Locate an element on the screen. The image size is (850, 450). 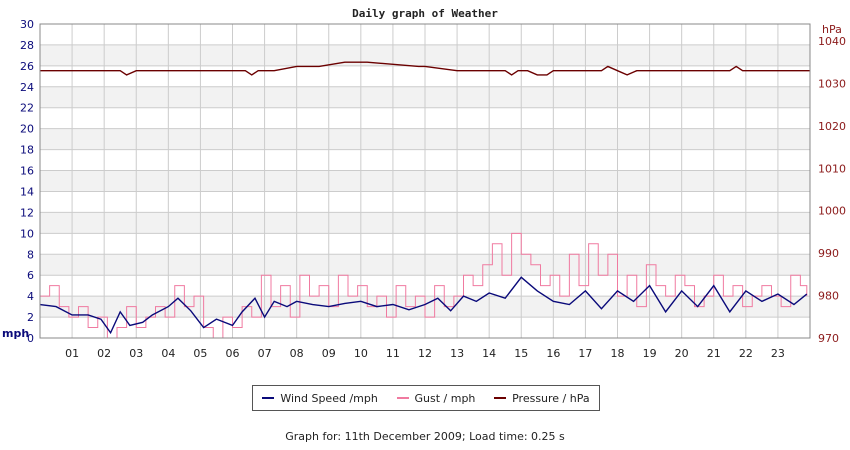
x-tick-label: 20 is located at coordinates (682, 353).